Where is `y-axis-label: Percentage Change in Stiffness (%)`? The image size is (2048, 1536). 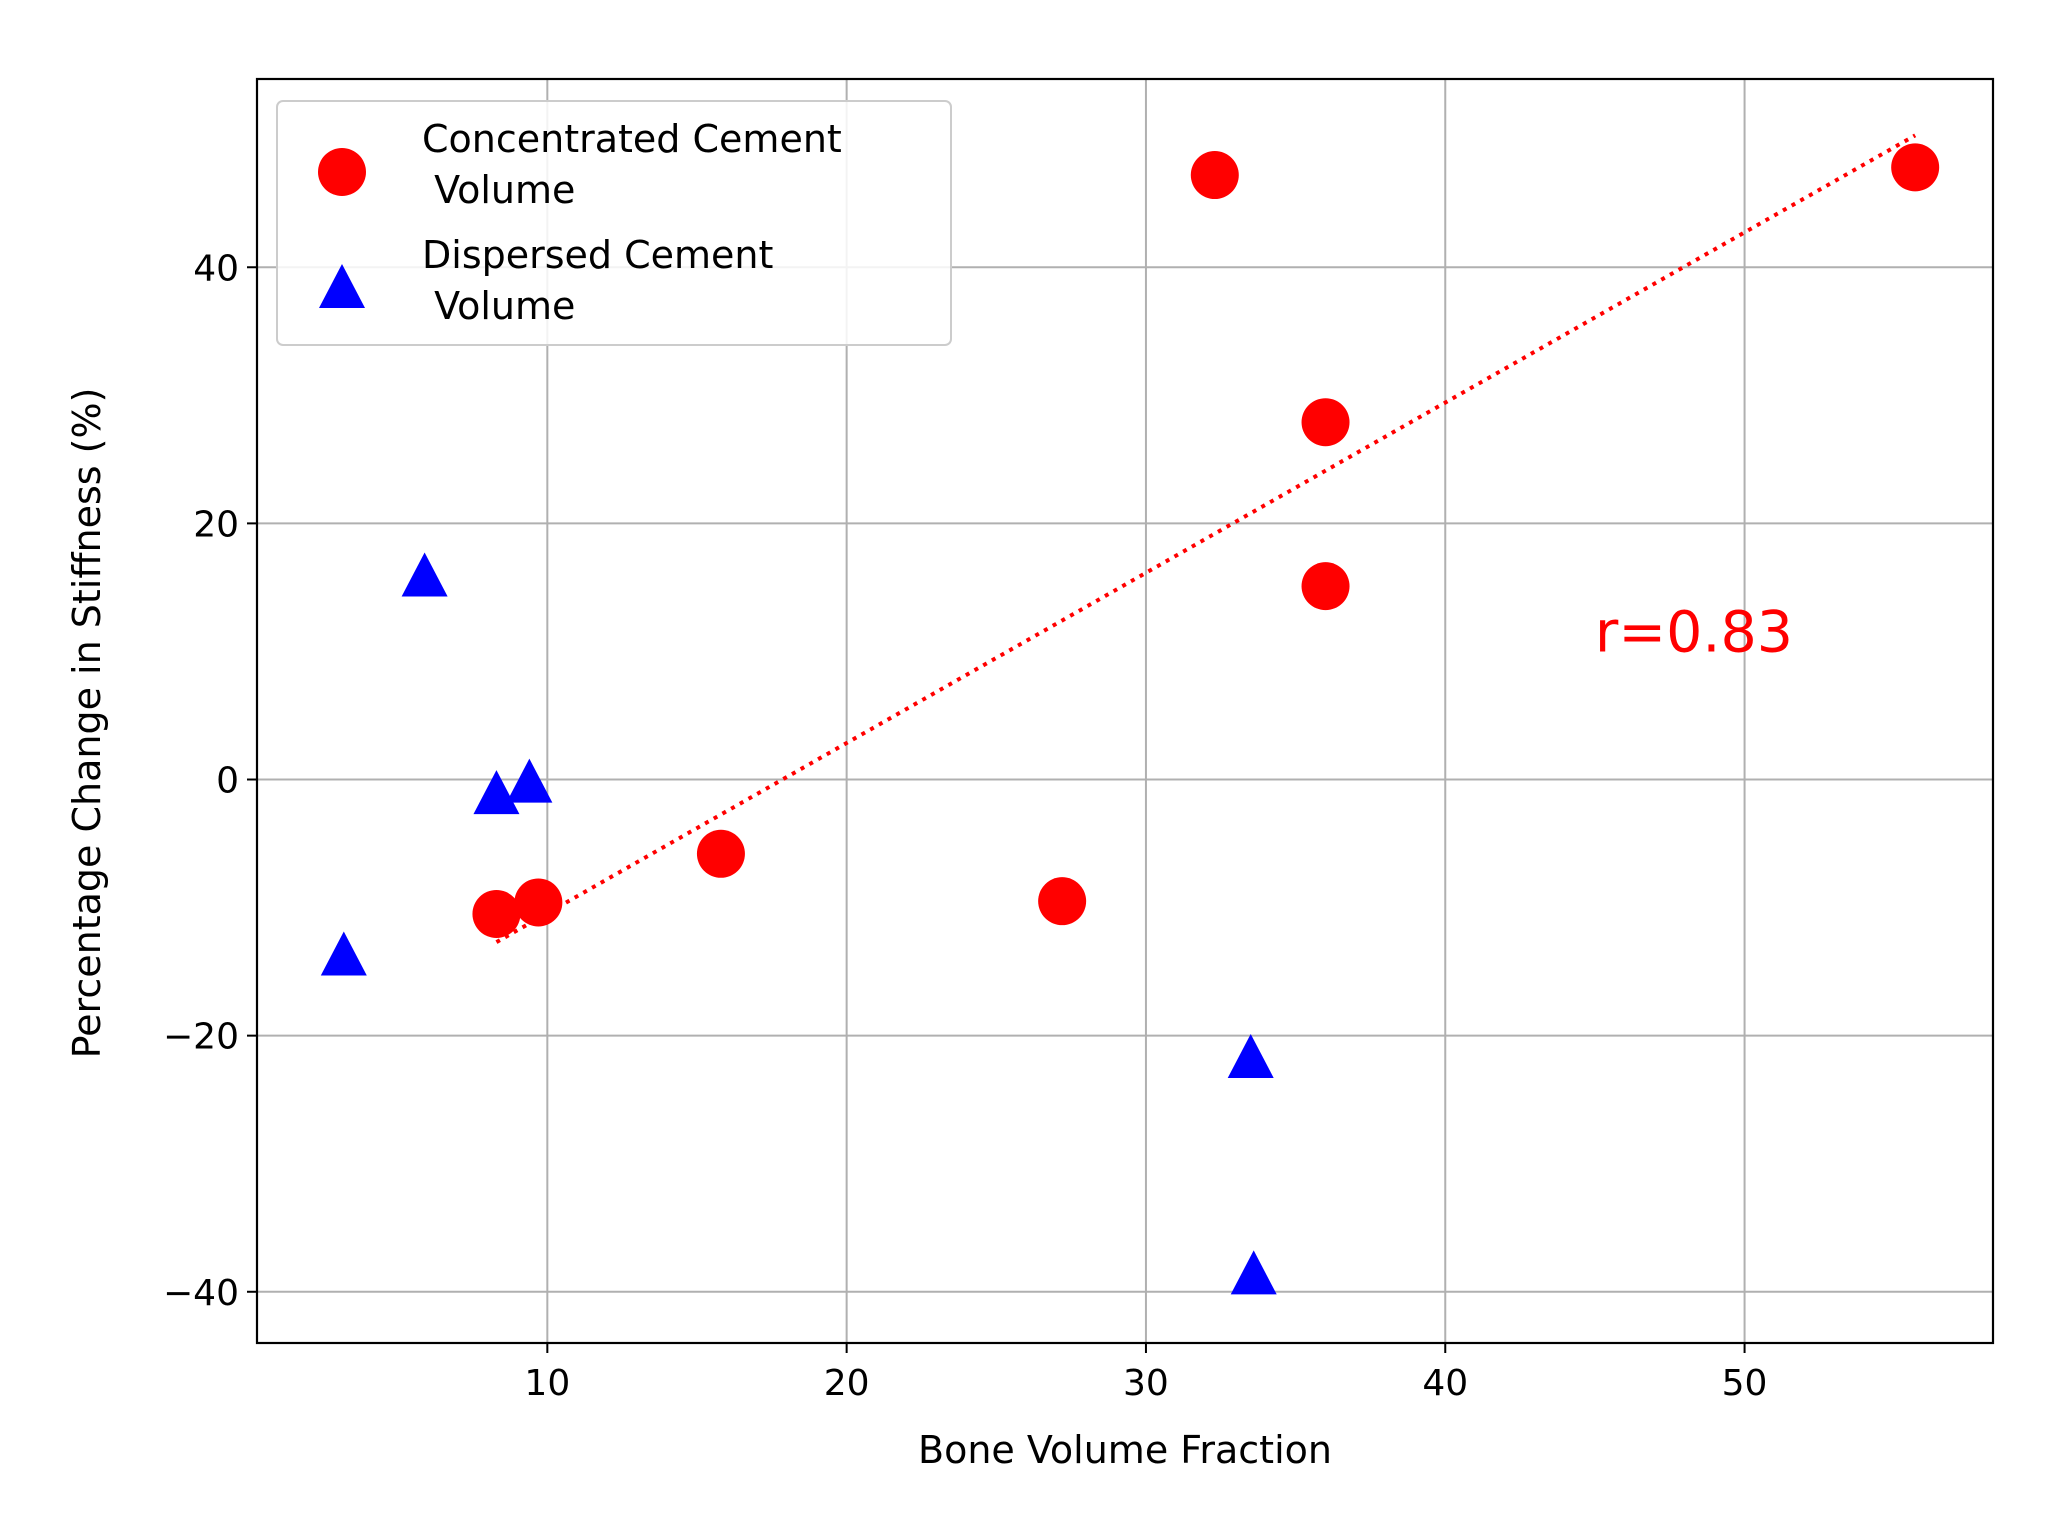 y-axis-label: Percentage Change in Stiffness (%) is located at coordinates (87, 723).